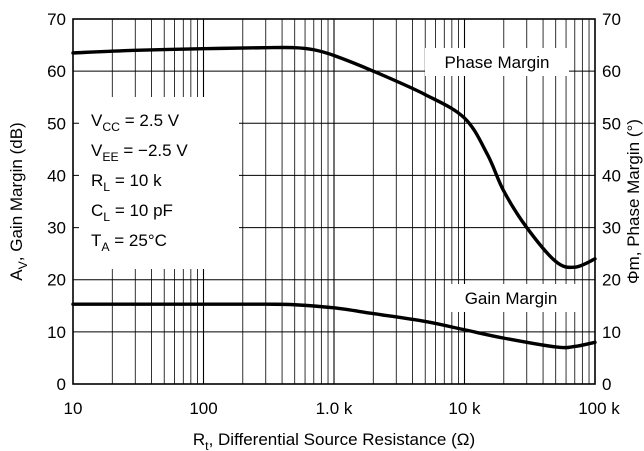 Image resolution: width=644 pixels, height=451 pixels. I want to click on condition-line: RL = 10 k, so click(126, 182).